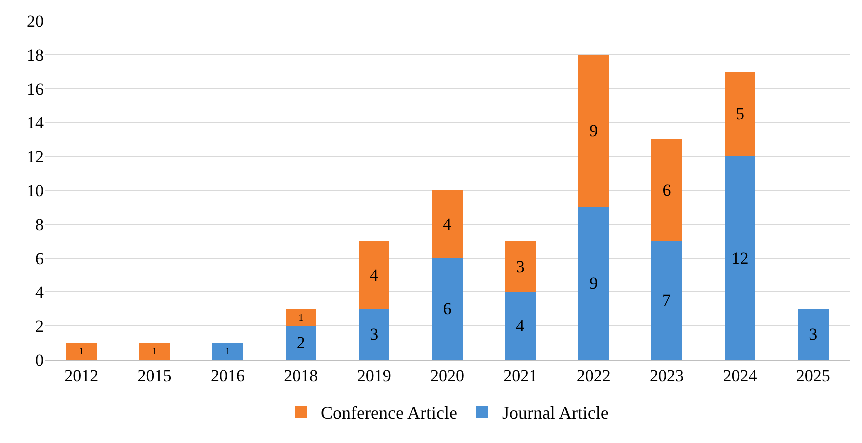 The height and width of the screenshot is (443, 862). What do you see at coordinates (521, 376) in the screenshot?
I see `x-tick-label: 2021` at bounding box center [521, 376].